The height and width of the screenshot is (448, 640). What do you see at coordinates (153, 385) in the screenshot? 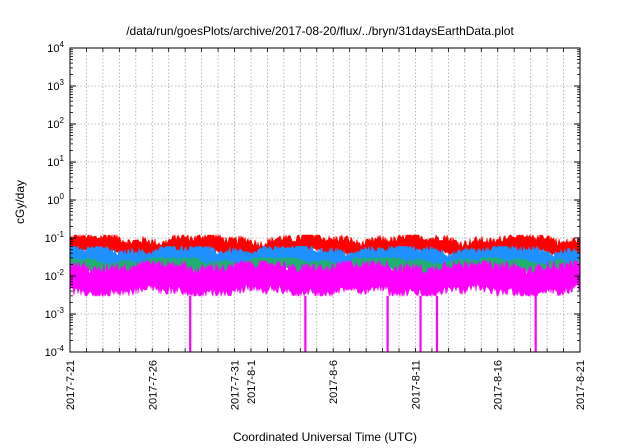
I see `x-tick-label: 2017-7-26` at bounding box center [153, 385].